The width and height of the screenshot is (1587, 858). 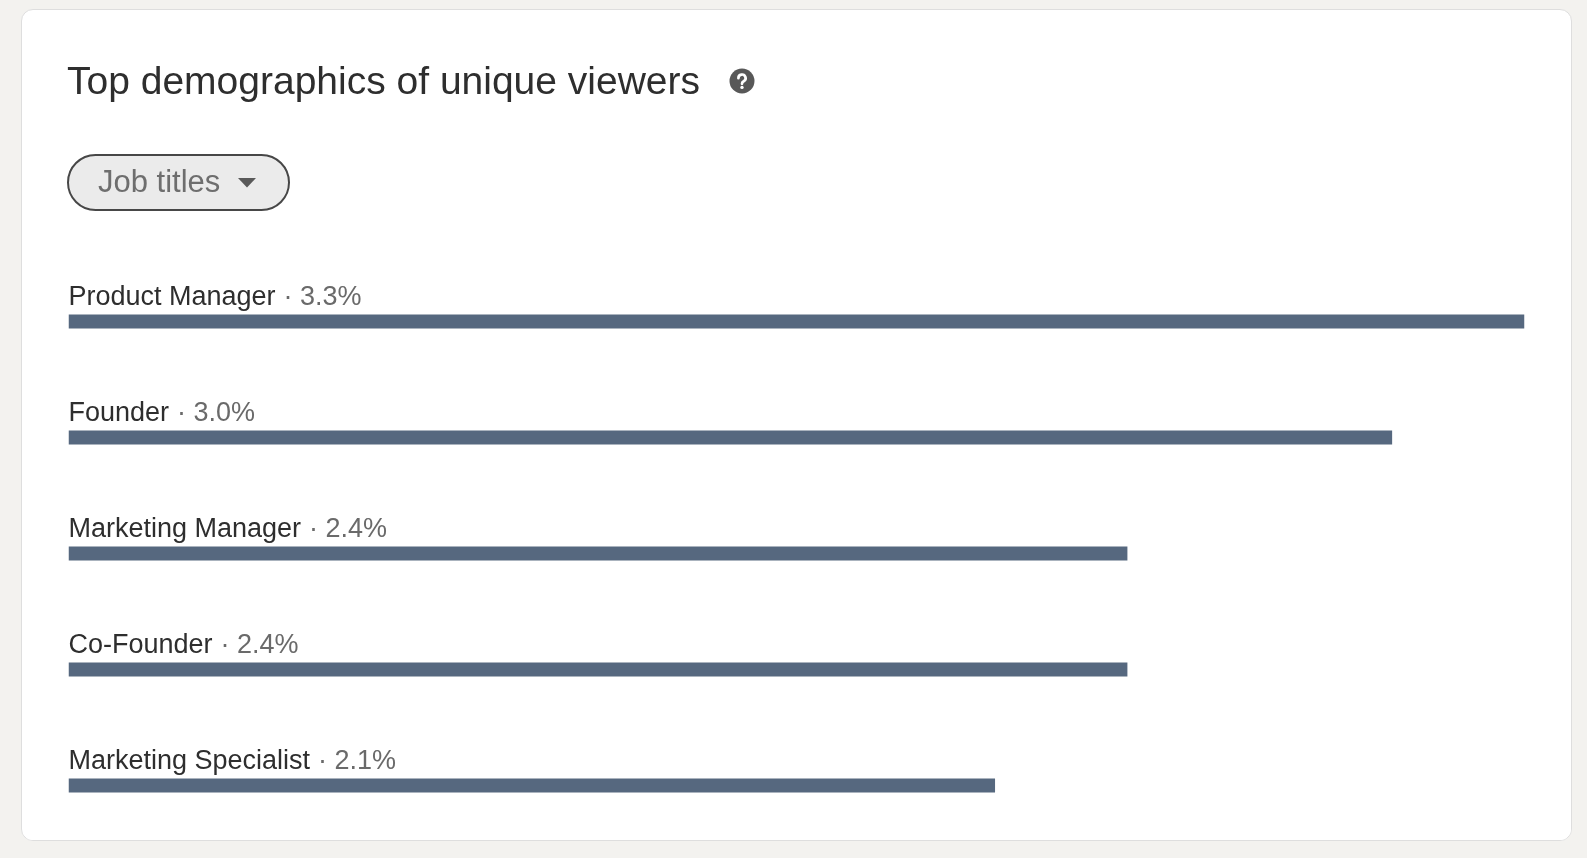 I want to click on y-tick-label: Marketing Manager, so click(x=185, y=527).